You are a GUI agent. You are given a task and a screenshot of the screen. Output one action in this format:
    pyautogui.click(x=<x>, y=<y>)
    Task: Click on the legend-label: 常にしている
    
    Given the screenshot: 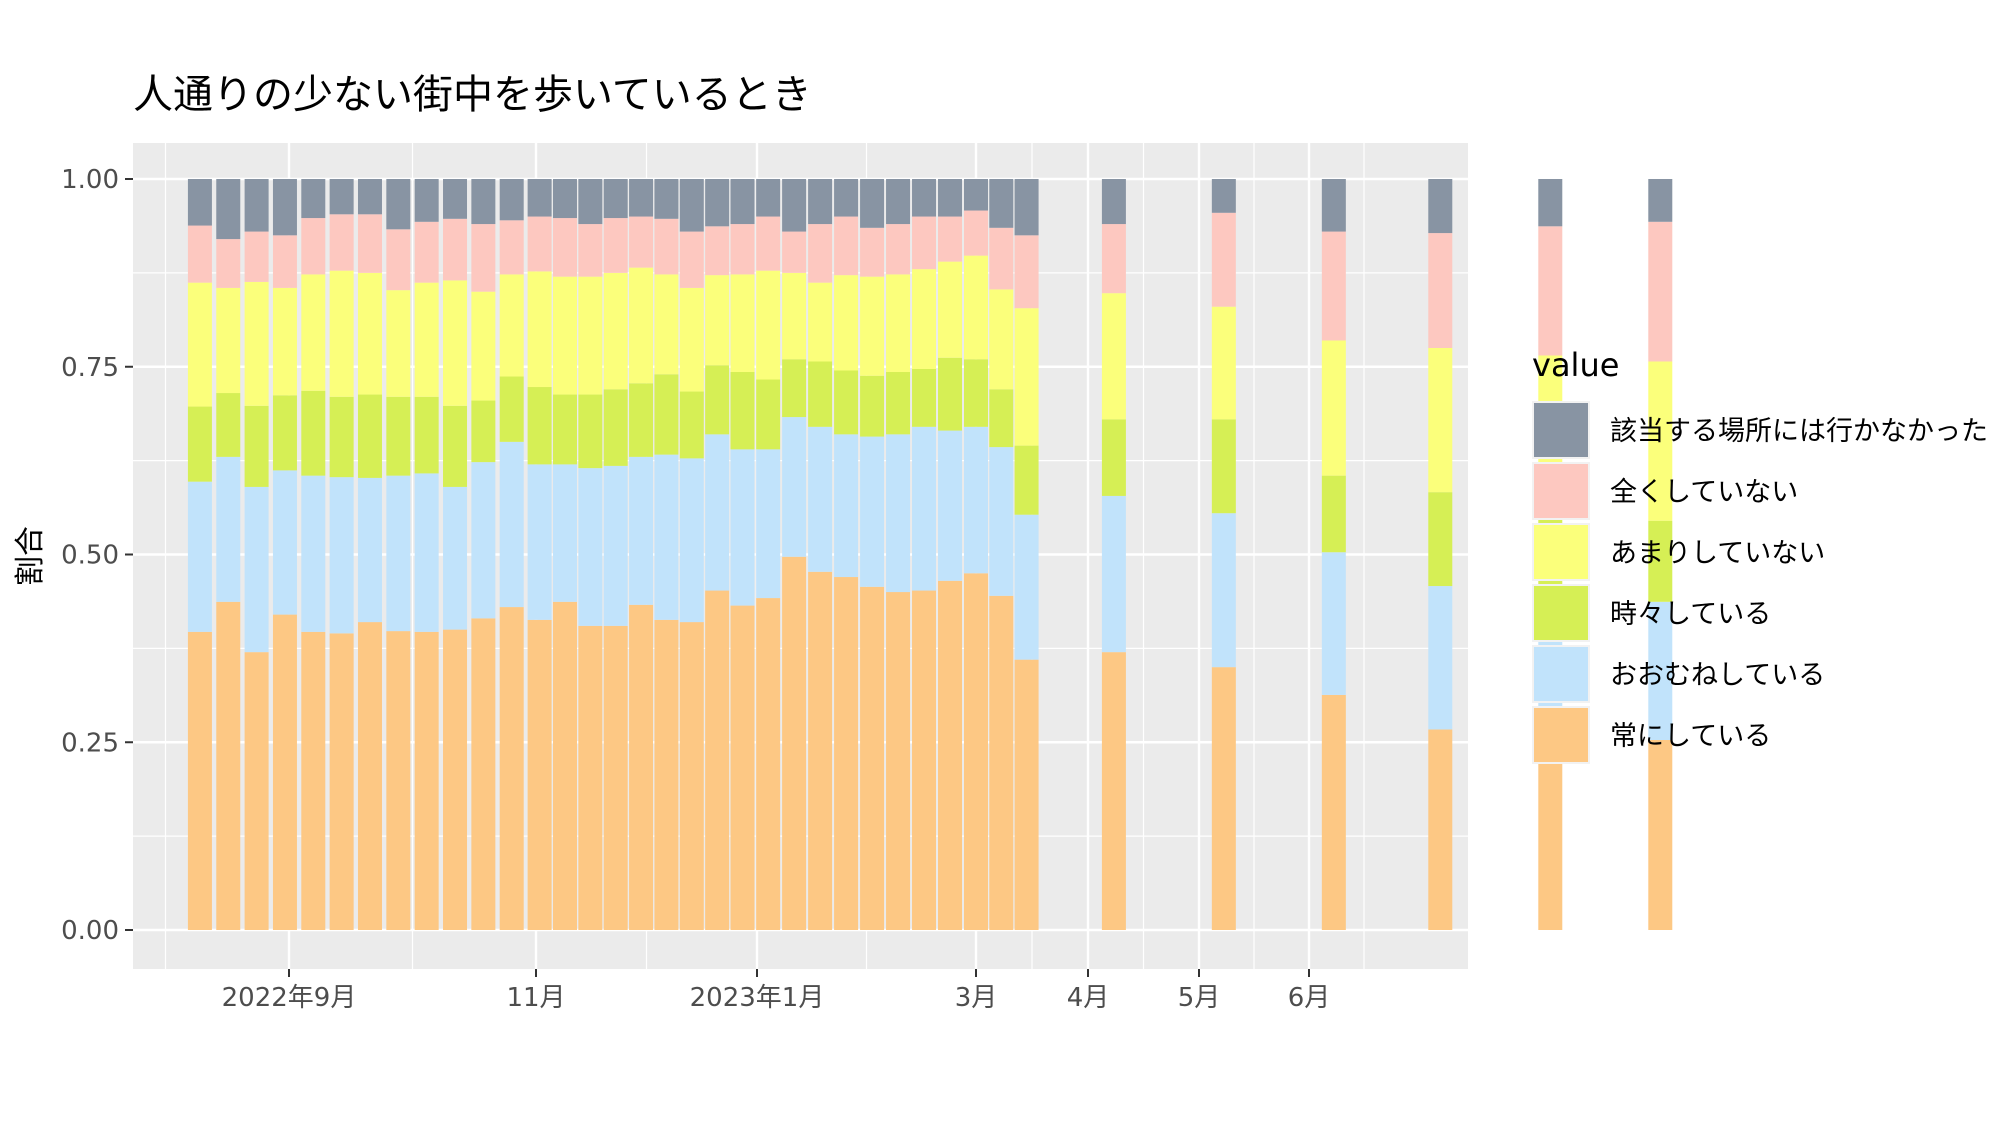 What is the action you would take?
    pyautogui.click(x=1690, y=736)
    